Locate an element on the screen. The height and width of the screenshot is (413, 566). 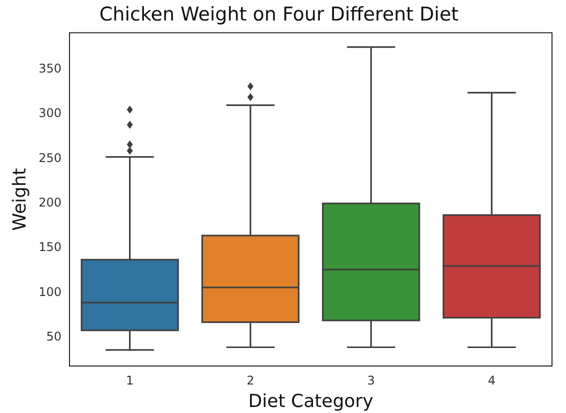
y-tick-label: 200 is located at coordinates (50, 203).